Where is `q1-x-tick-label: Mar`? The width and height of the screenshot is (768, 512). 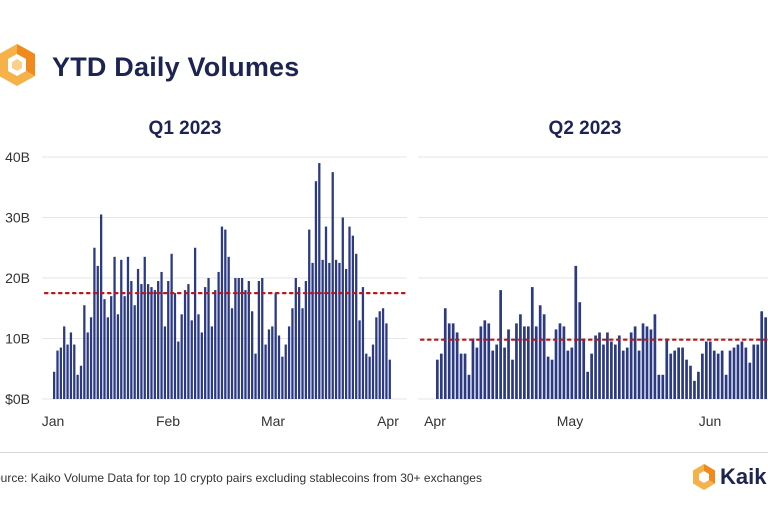
q1-x-tick-label: Mar is located at coordinates (273, 421).